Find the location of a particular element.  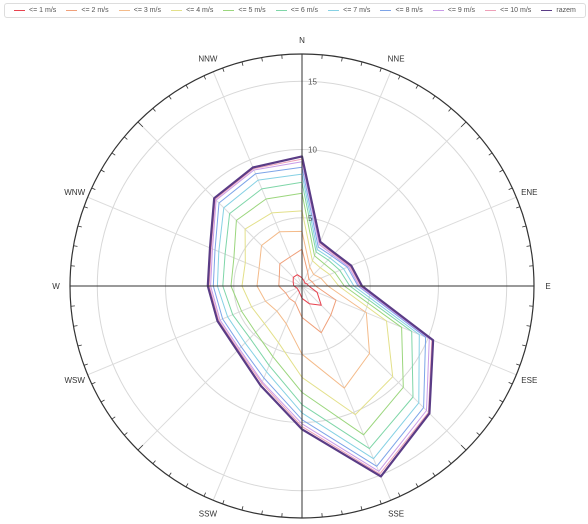

direction-label: WNW is located at coordinates (74, 192).